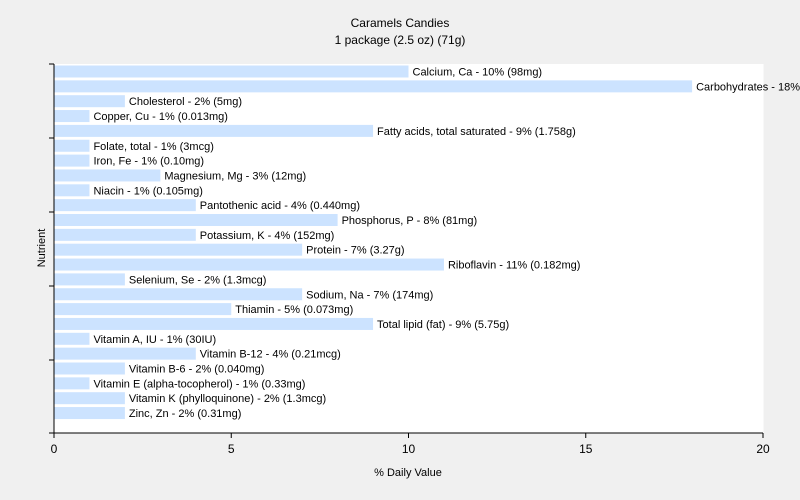  I want to click on bar-label-11: Potassium, K - 4% (152mg), so click(267, 236).